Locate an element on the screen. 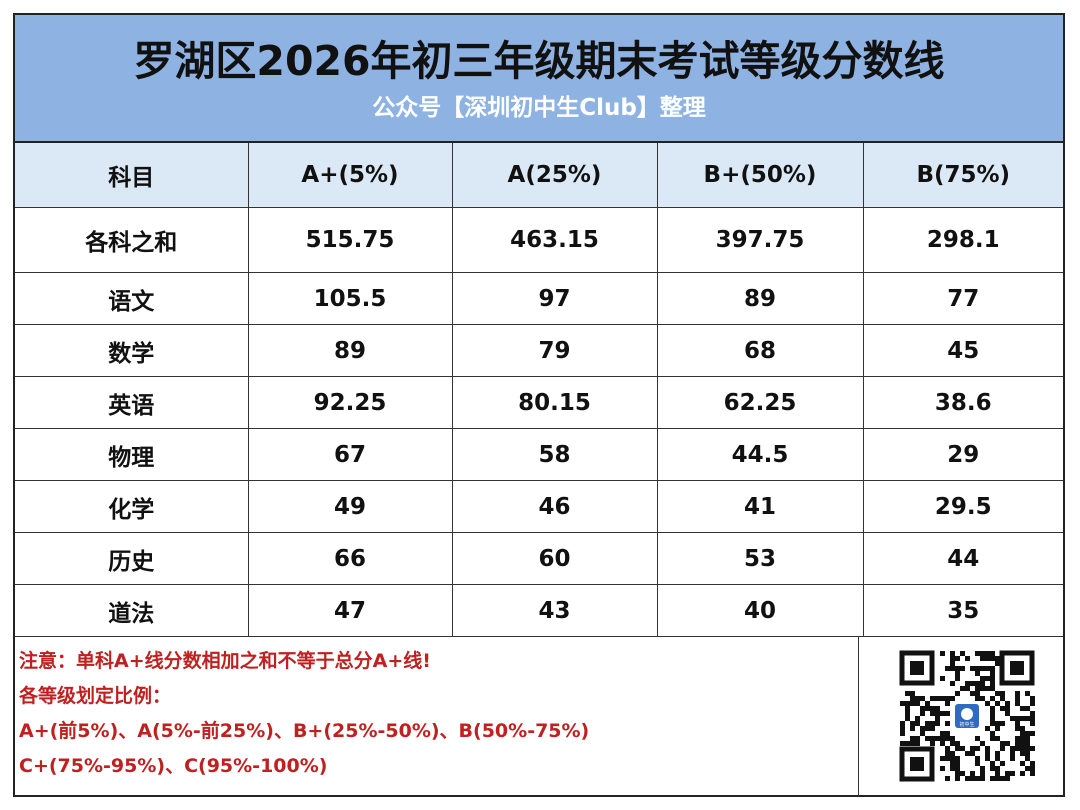 The width and height of the screenshot is (1080, 810). table-row: 数学 89 79 68 45 is located at coordinates (539, 350).